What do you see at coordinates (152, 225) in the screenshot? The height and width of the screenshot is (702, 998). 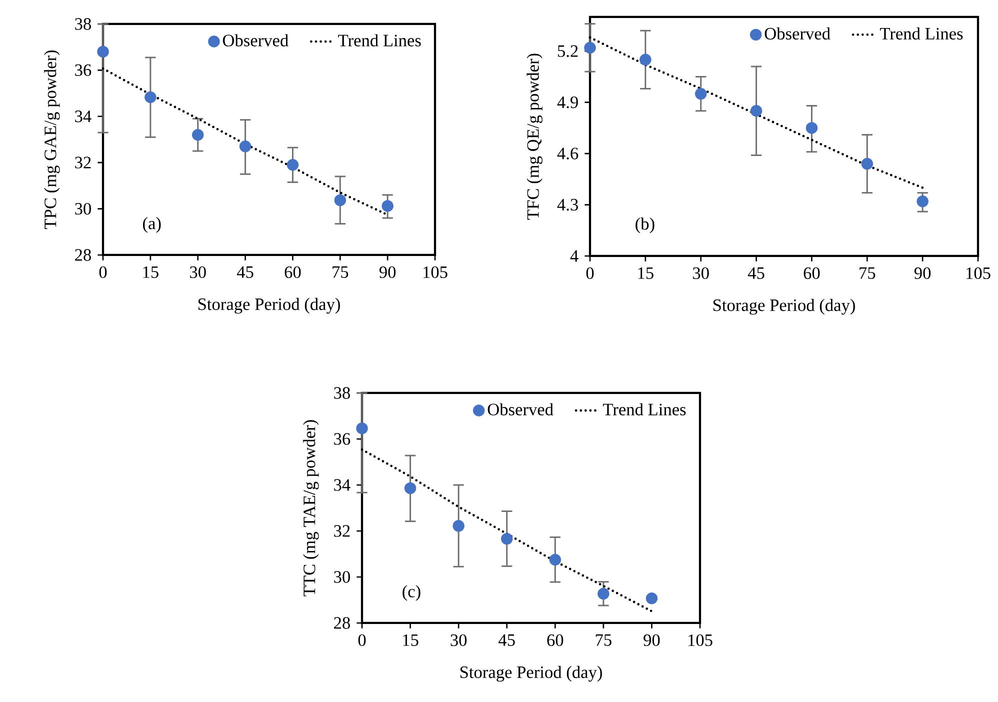 I see `annotation: (a)` at bounding box center [152, 225].